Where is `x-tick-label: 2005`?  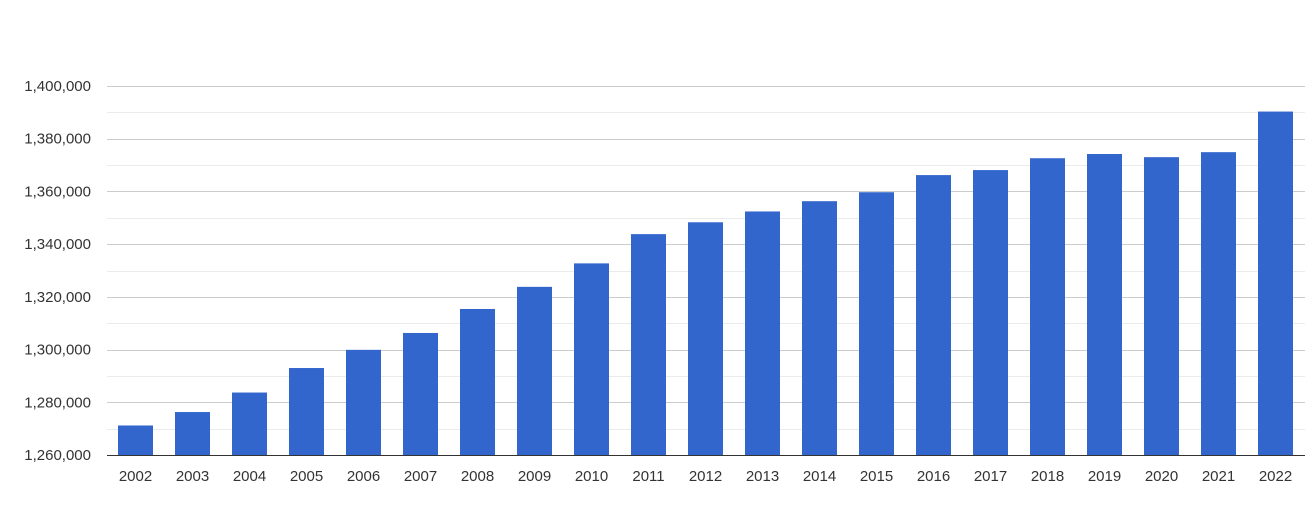
x-tick-label: 2005 is located at coordinates (306, 476).